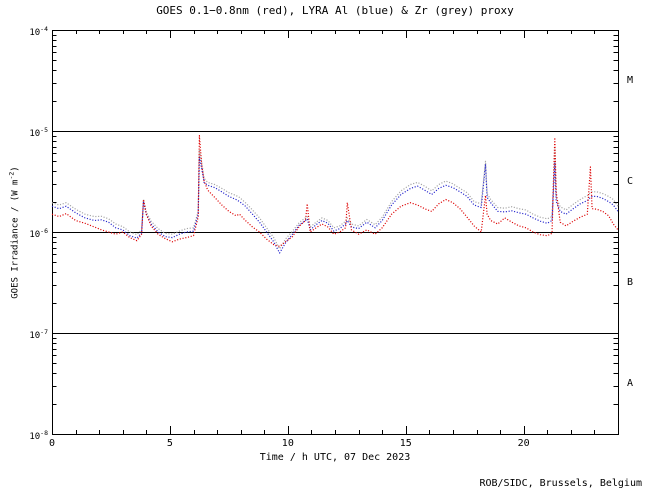  Describe the element at coordinates (287, 443) in the screenshot. I see `x-tick-label: 10` at that location.